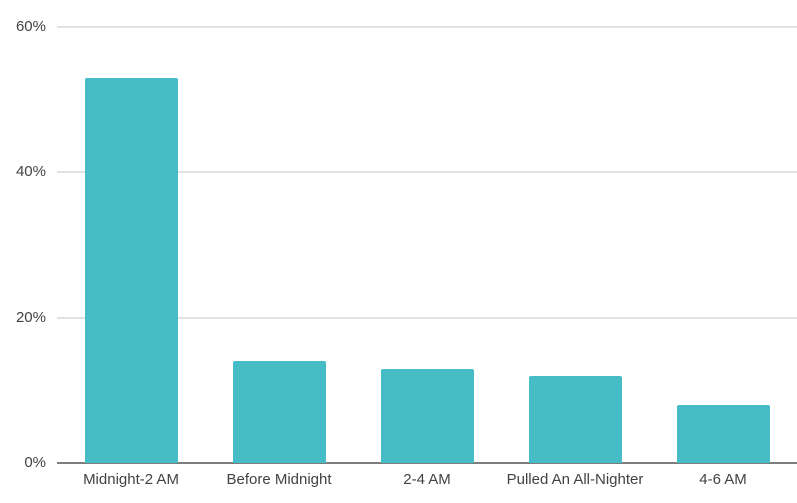 This screenshot has width=797, height=503. Describe the element at coordinates (723, 434) in the screenshot. I see `bar-4-6-am` at that location.